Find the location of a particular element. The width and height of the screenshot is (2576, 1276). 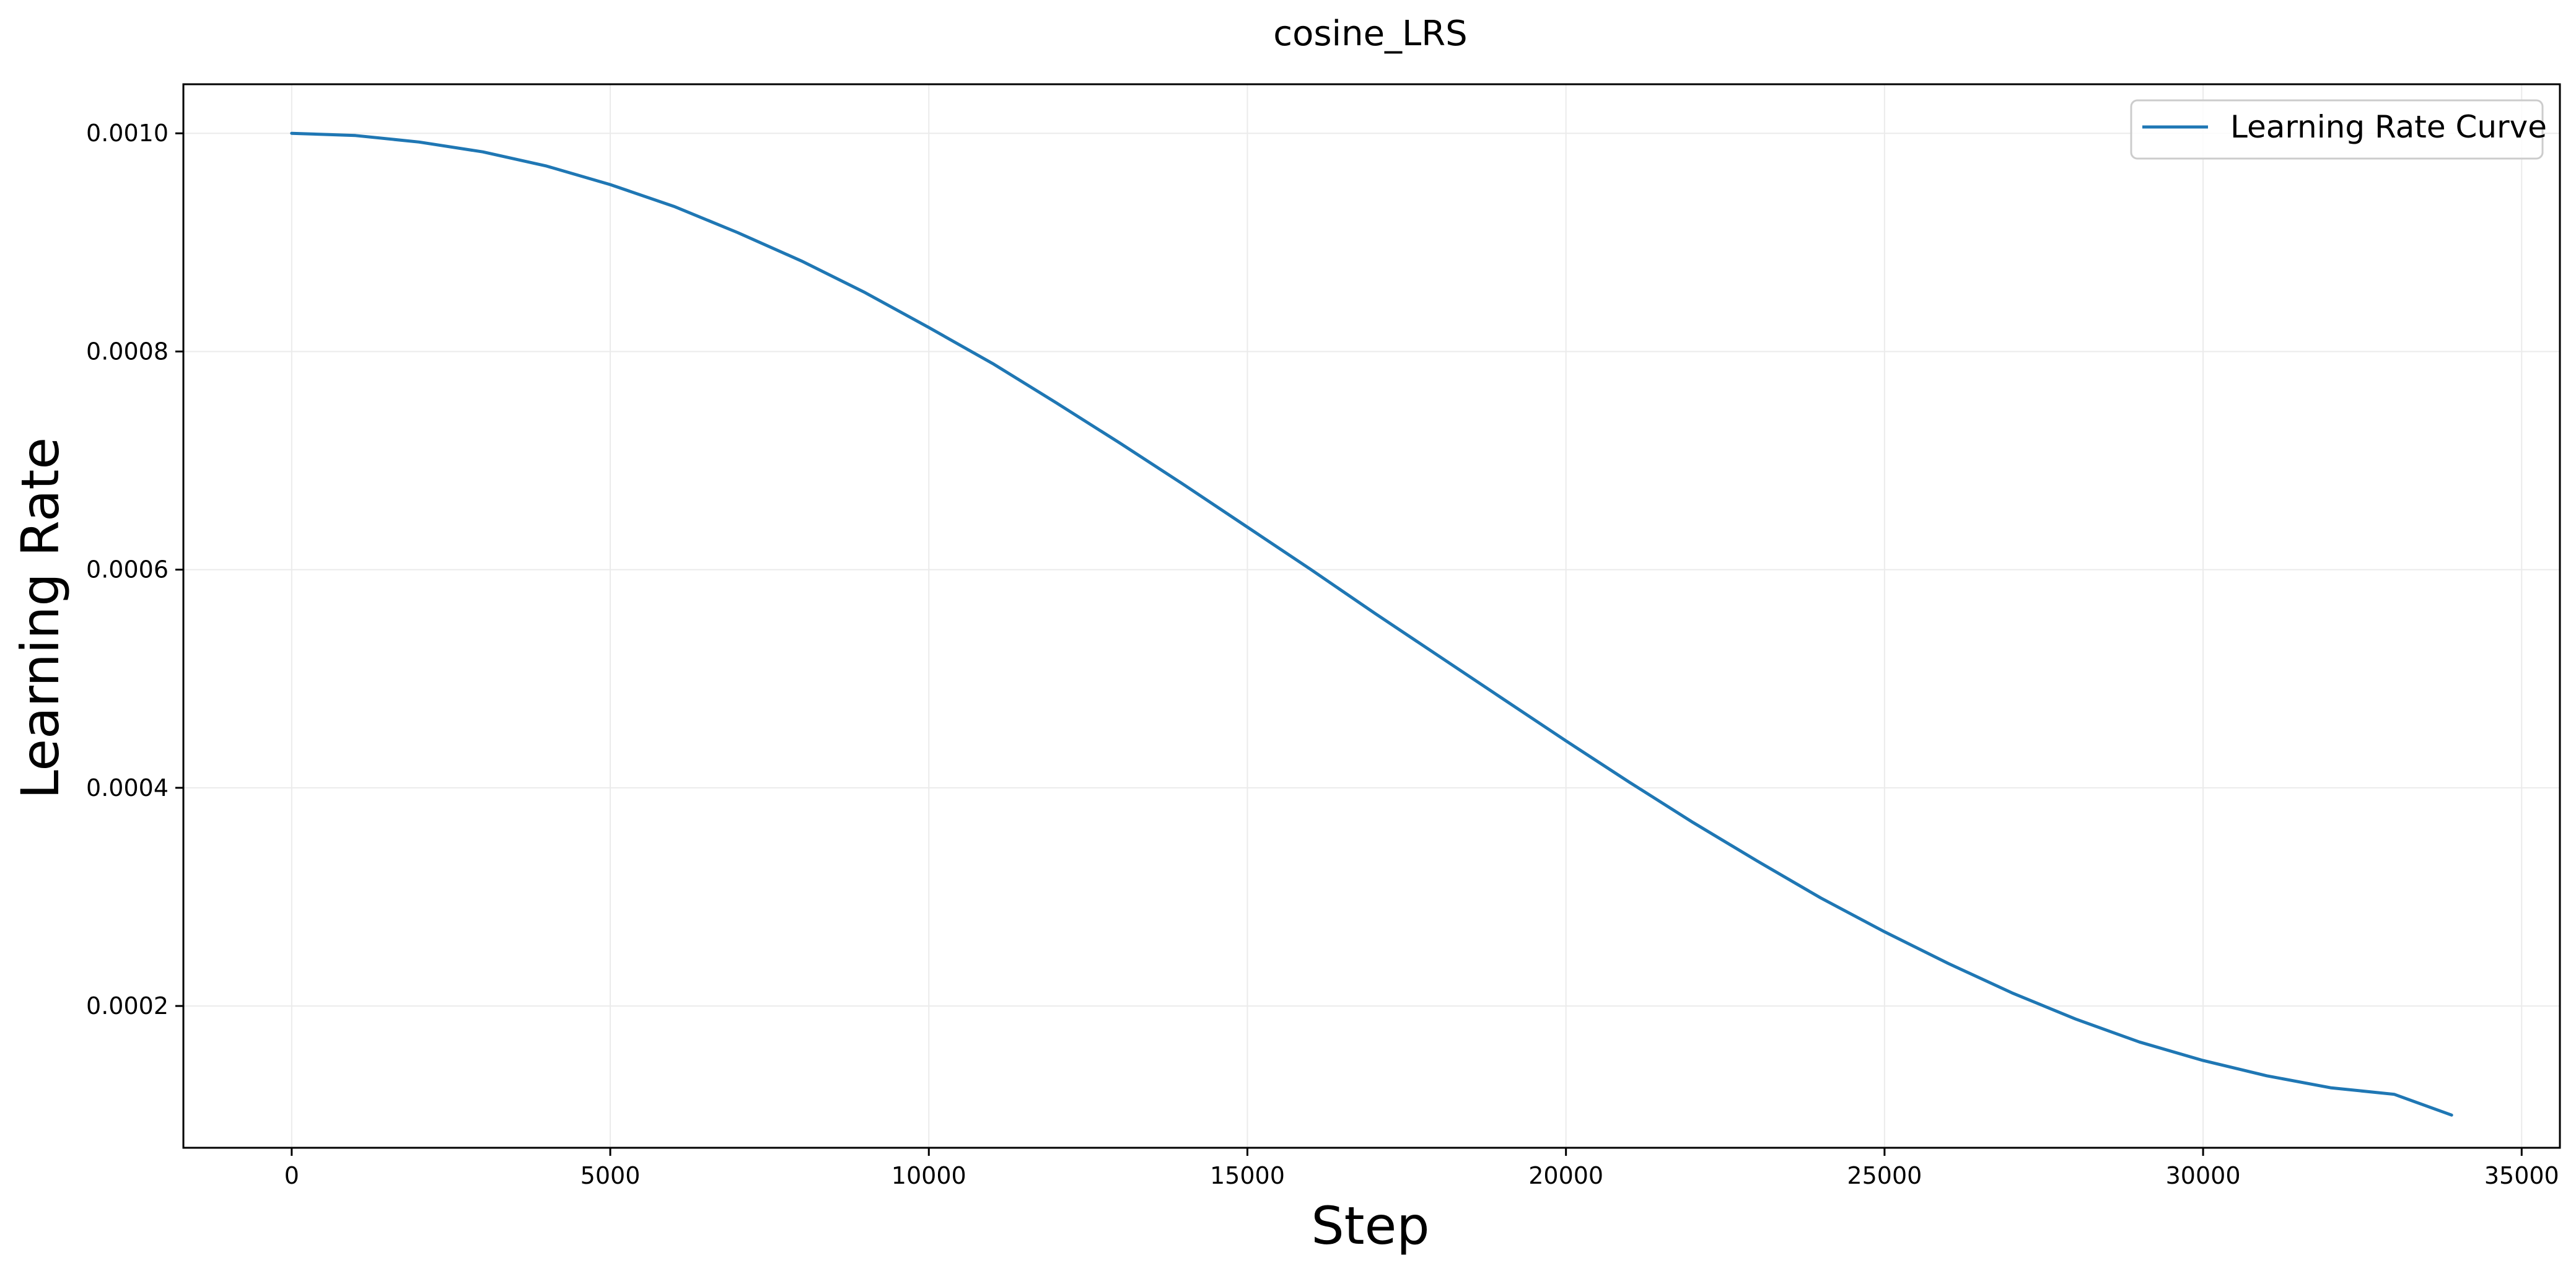

y-tick-label: 0.0002 is located at coordinates (127, 1006).